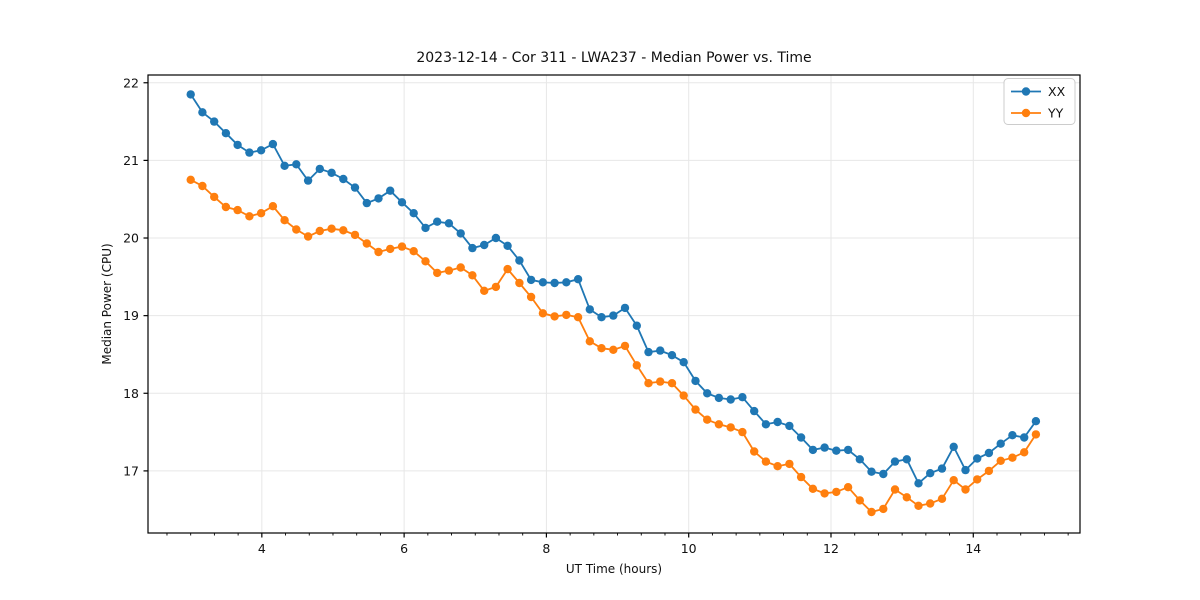 The height and width of the screenshot is (600, 1200). What do you see at coordinates (1026, 91) in the screenshot?
I see `legend-xx-marker` at bounding box center [1026, 91].